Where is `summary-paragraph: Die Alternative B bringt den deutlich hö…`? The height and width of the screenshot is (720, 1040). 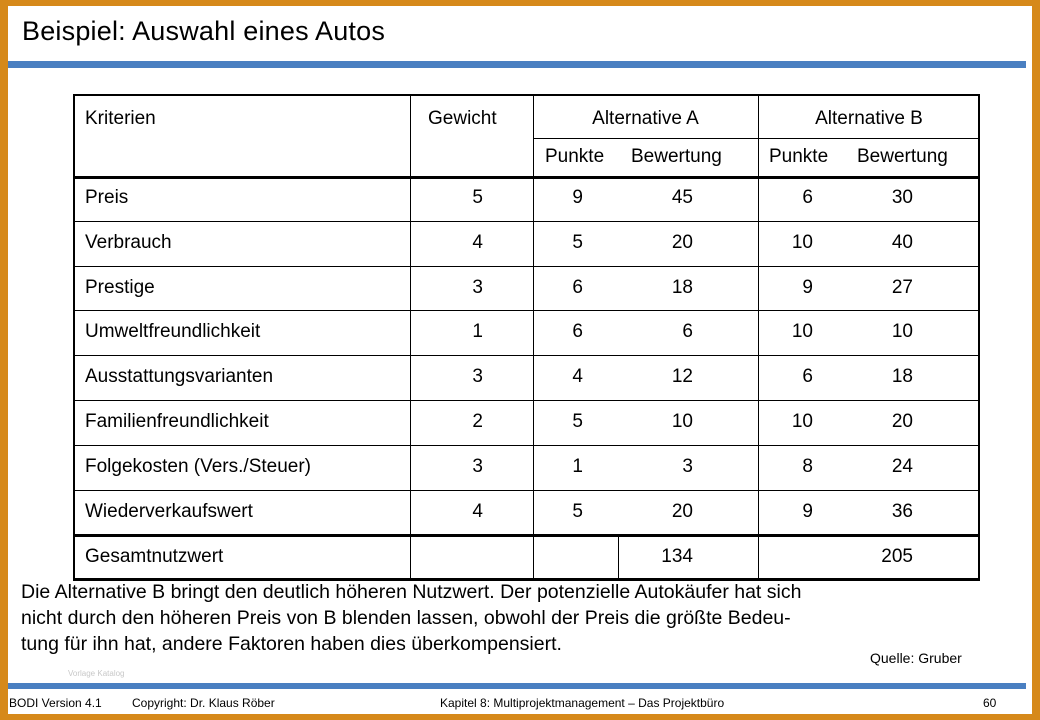
summary-paragraph: Die Alternative B bringt den deutlich hö… is located at coordinates (511, 618).